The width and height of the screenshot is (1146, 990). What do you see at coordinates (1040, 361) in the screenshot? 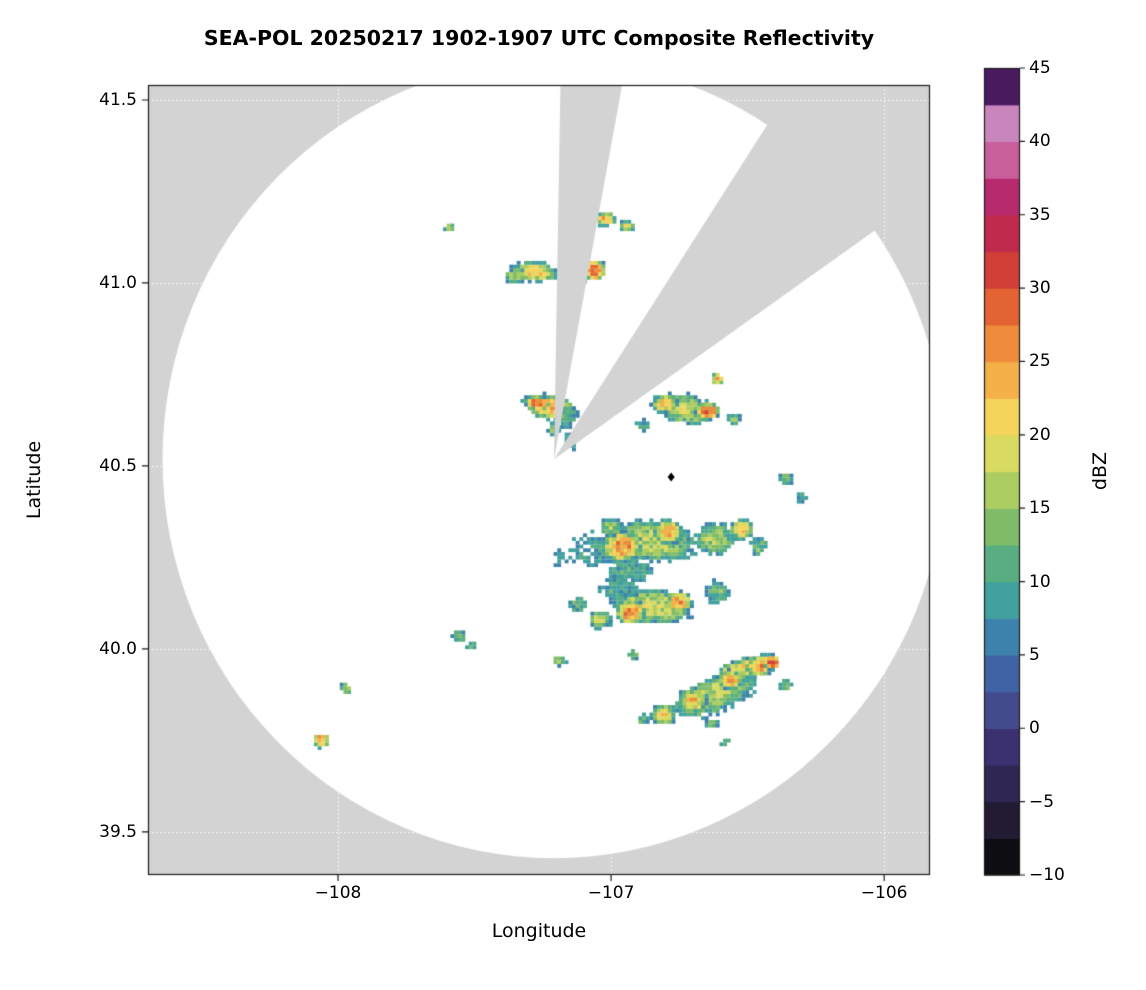
I see `colorbar-tick-label: 25` at bounding box center [1040, 361].